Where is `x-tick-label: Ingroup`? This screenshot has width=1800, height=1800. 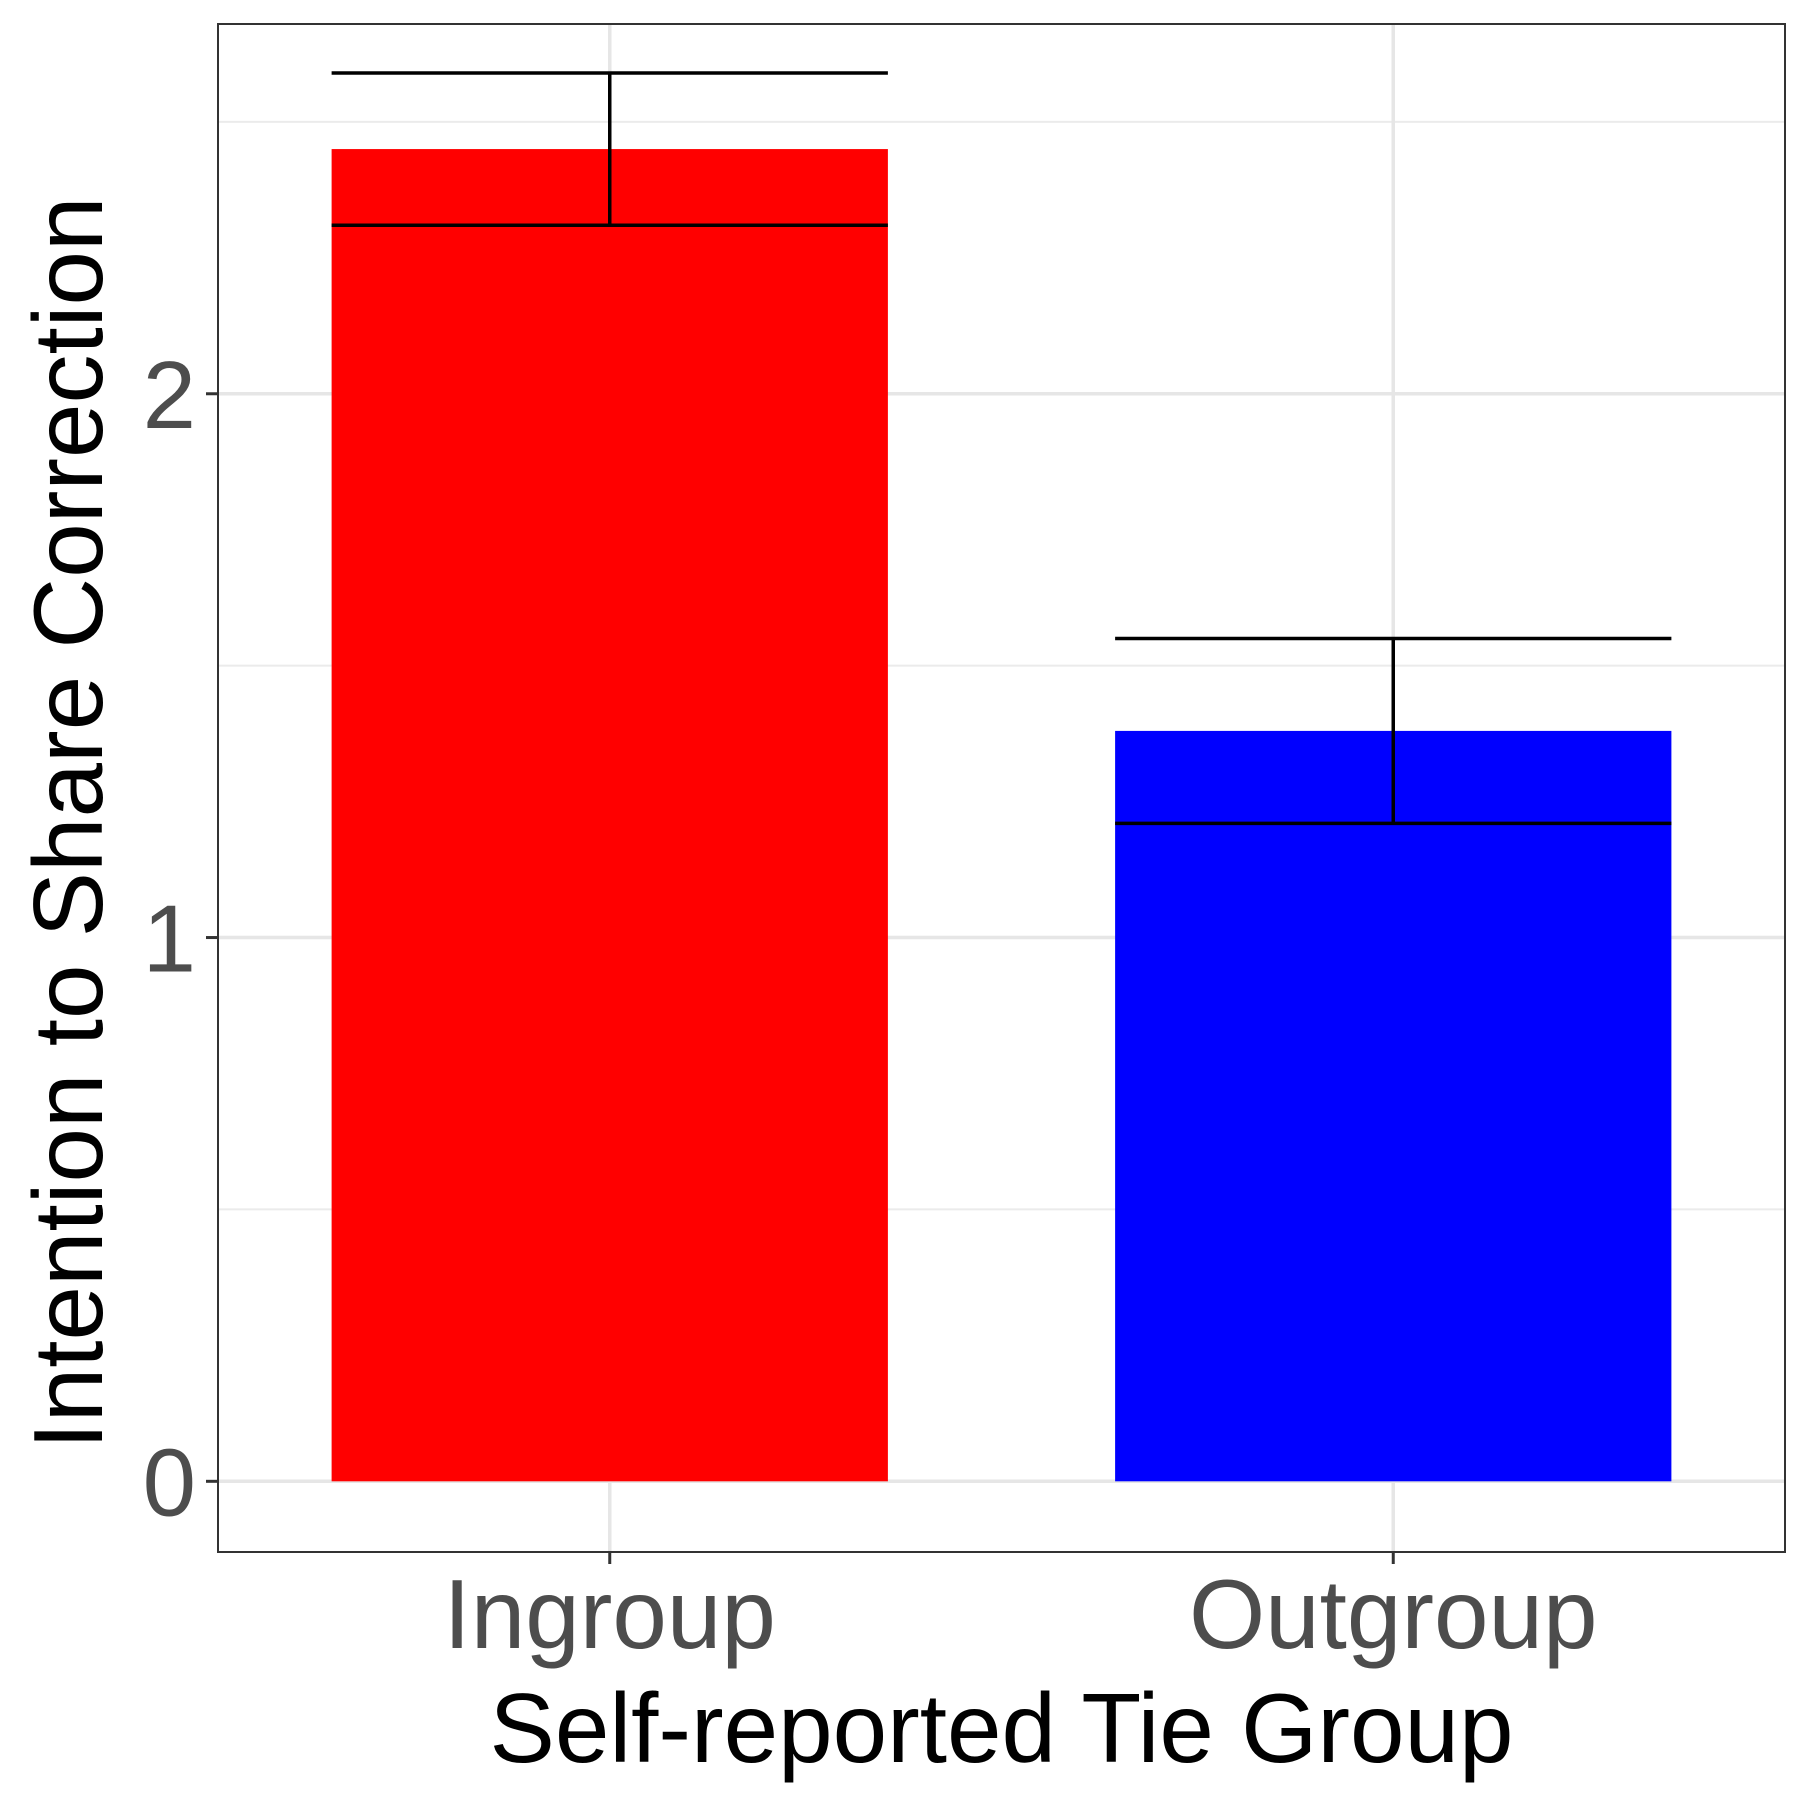 x-tick-label: Ingroup is located at coordinates (610, 1614).